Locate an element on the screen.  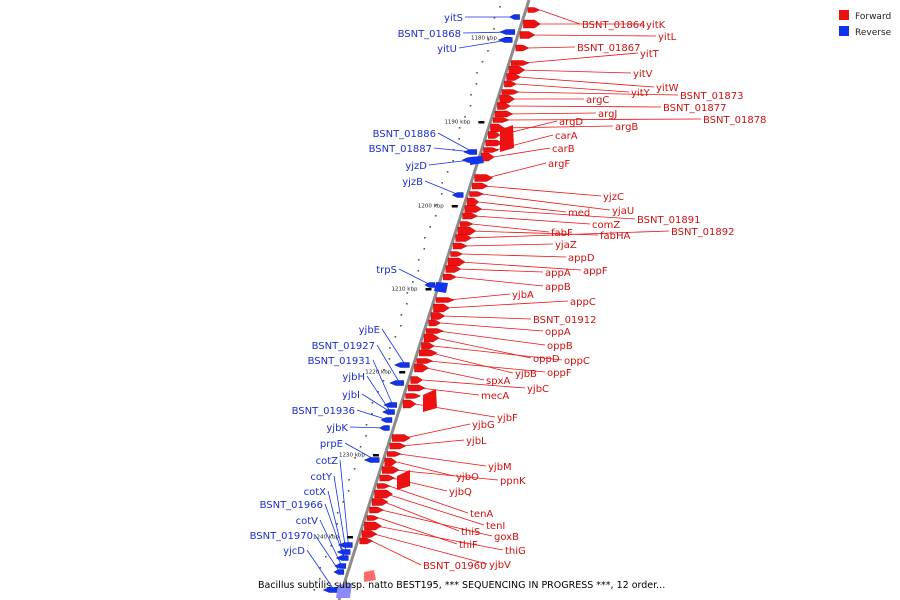
reverse-gene-label: BSNT_01970 is located at coordinates (281, 536).